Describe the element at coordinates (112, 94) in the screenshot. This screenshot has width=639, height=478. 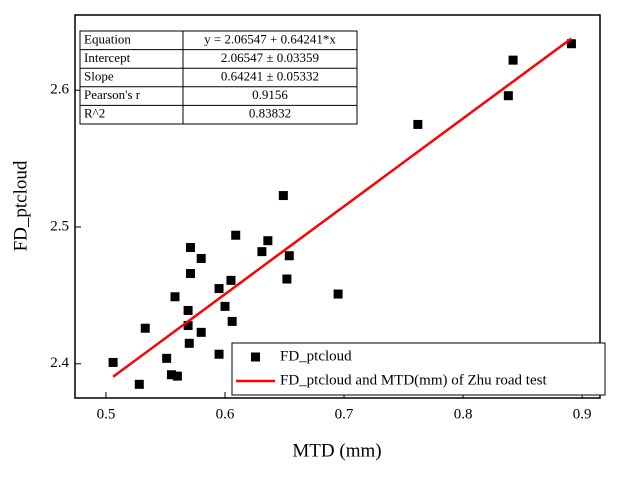
I see `table-label: Pearson's r` at that location.